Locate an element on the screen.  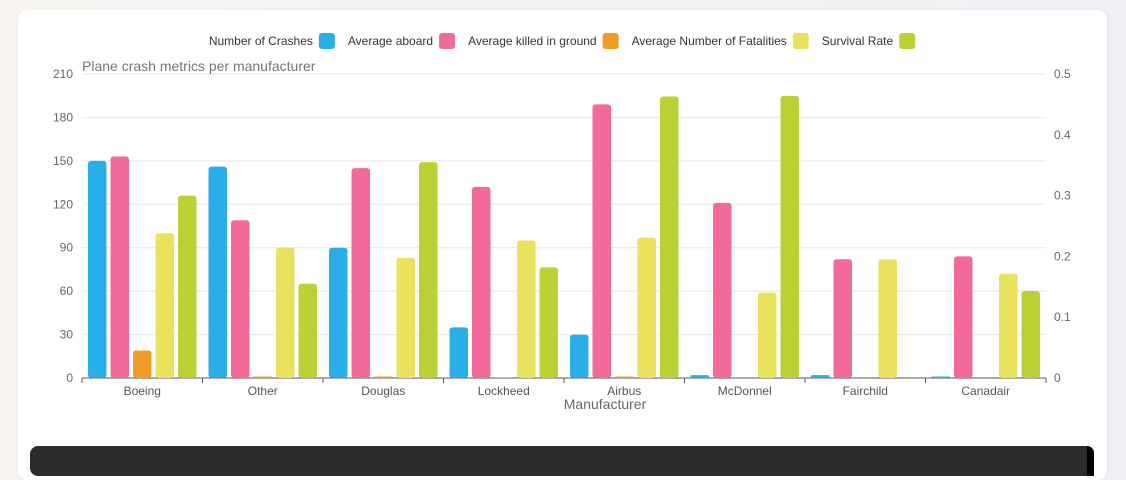
y-tick-label: 180 is located at coordinates (63, 117).